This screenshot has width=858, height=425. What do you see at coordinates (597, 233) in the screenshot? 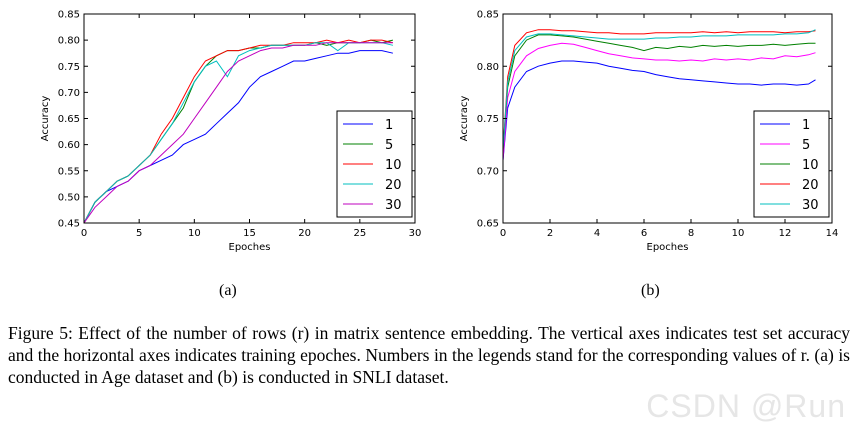
I see `x-tick-label-b: 4` at bounding box center [597, 233].